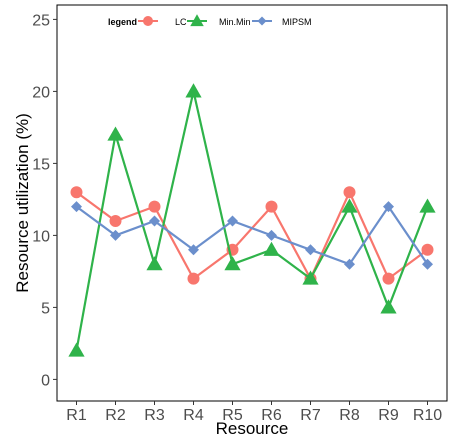 The image size is (451, 440). Describe the element at coordinates (41, 236) in the screenshot. I see `y-tick-label: 10` at that location.